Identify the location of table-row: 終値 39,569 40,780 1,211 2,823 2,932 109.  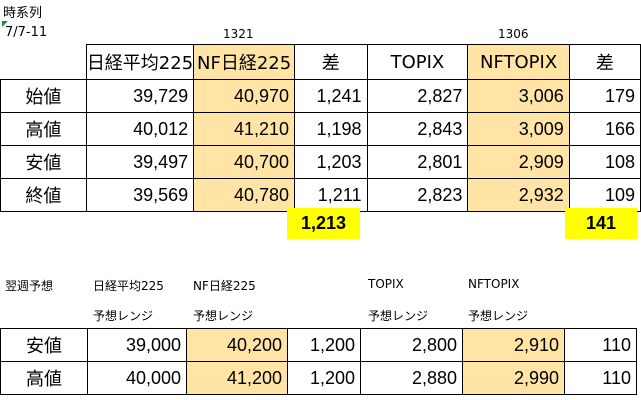
(320, 195).